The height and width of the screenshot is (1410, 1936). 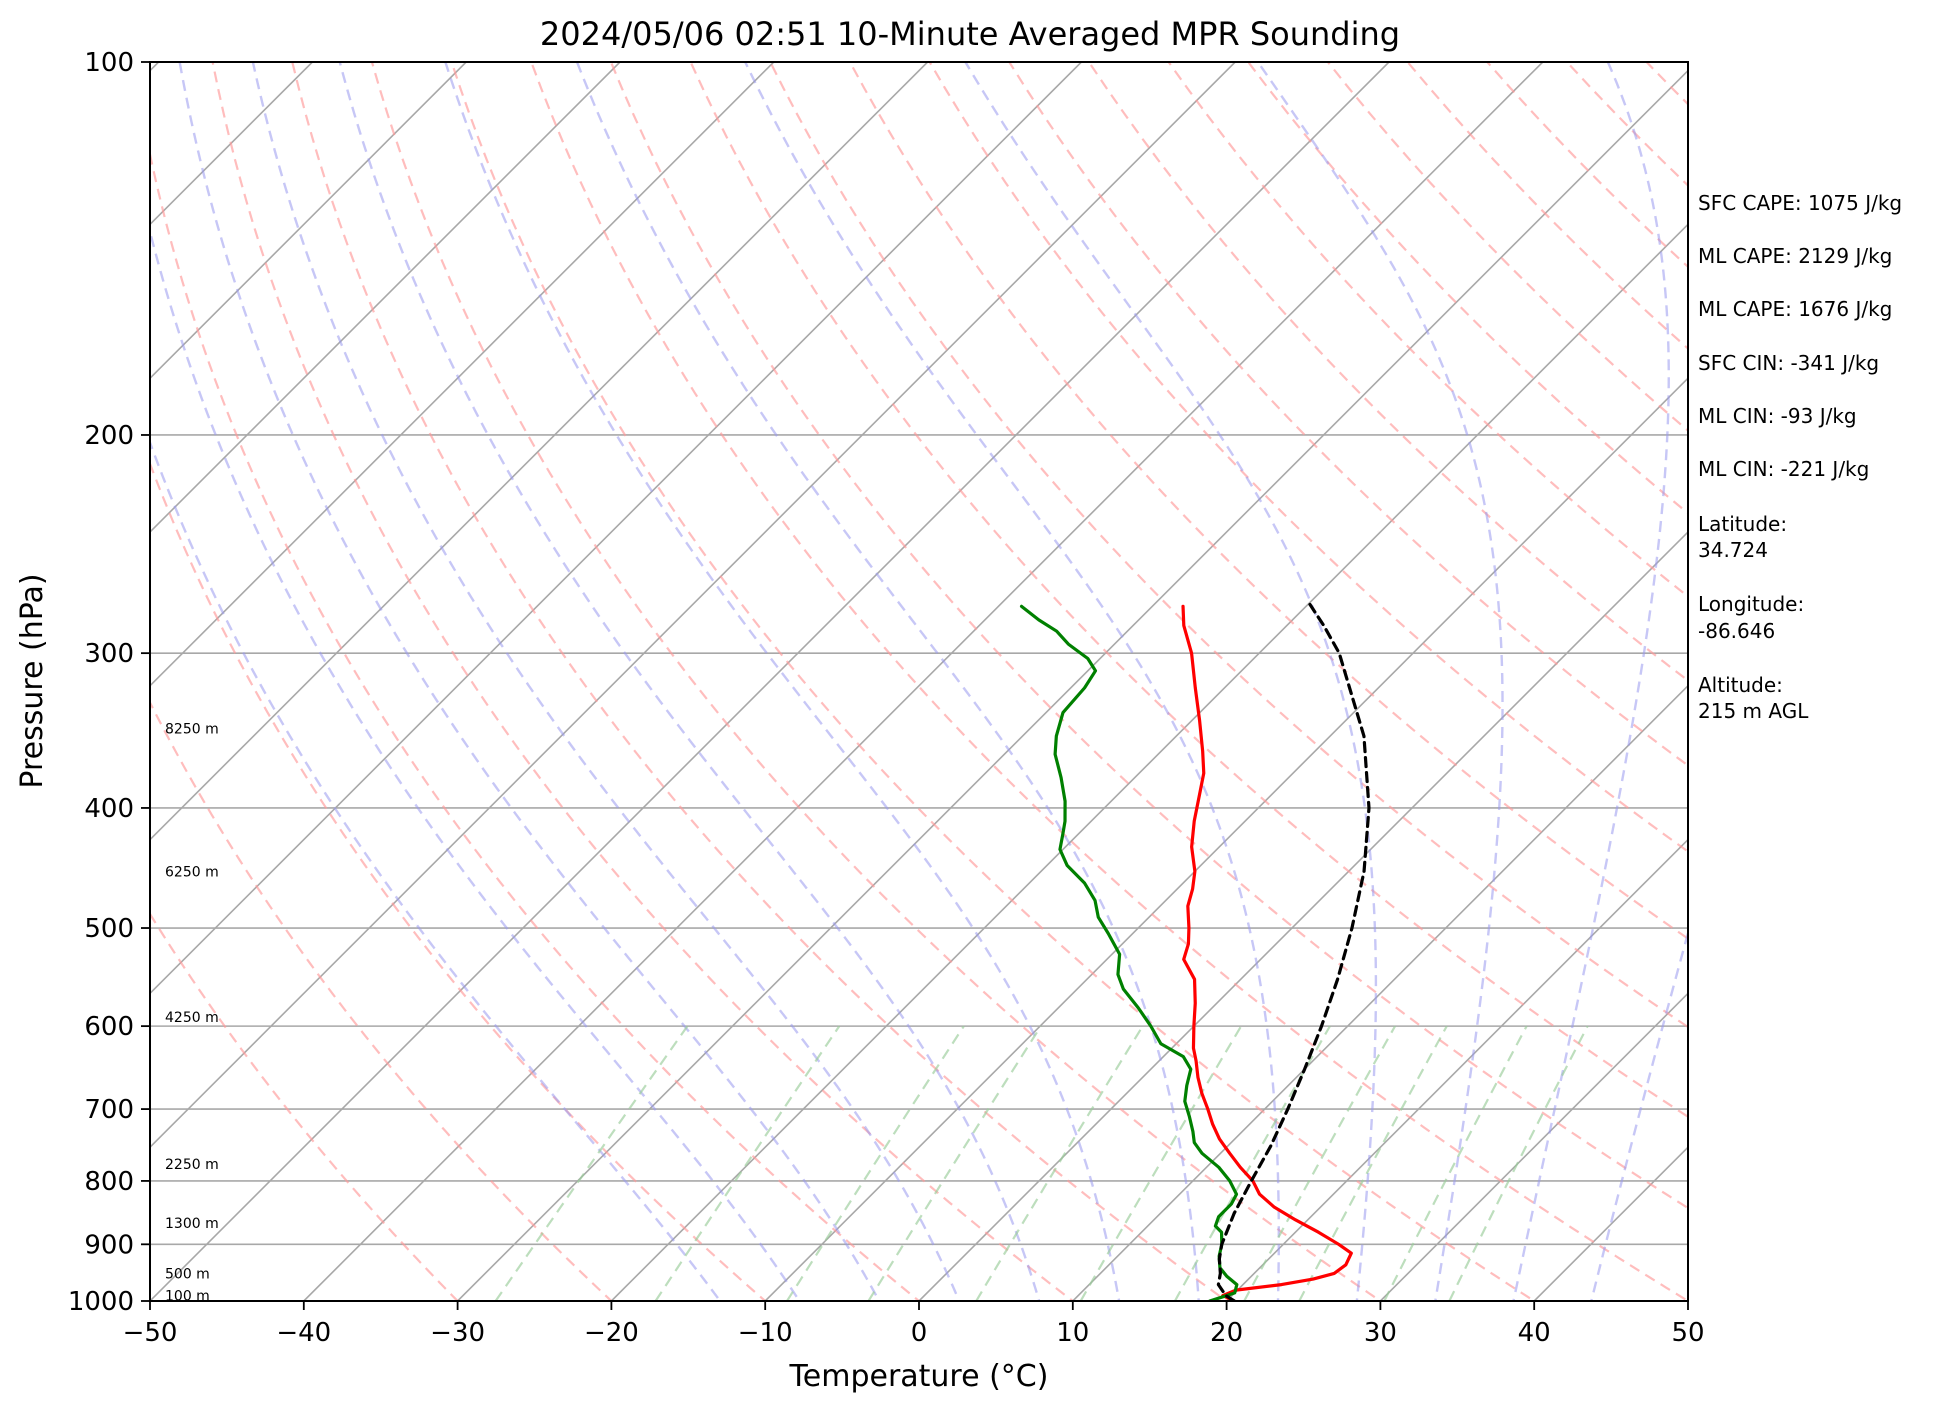 I want to click on latitude-label: Latitude:, so click(x=1742, y=524).